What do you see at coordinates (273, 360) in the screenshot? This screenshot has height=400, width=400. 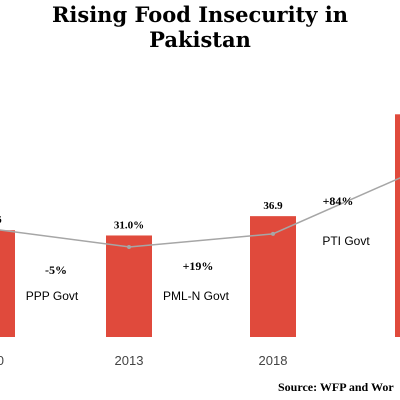 I see `x-tick-label: 2018` at bounding box center [273, 360].